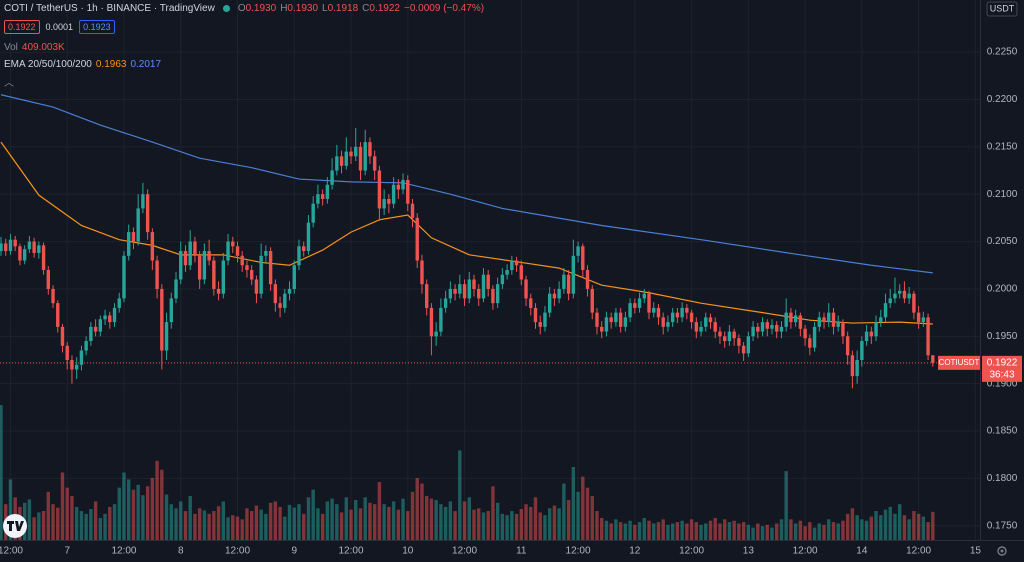 Image resolution: width=1024 pixels, height=562 pixels. What do you see at coordinates (59, 27) in the screenshot?
I see `trade-row: 0.1922 0.0001 0.1923` at bounding box center [59, 27].